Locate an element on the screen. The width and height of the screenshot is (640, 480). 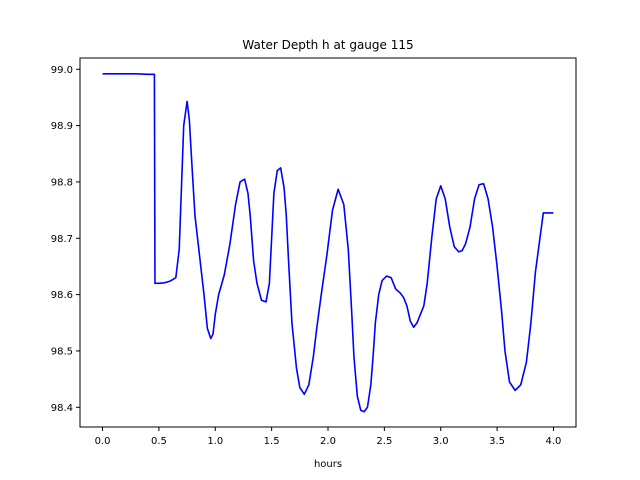
y-tick-label: 98.5 is located at coordinates (62, 351).